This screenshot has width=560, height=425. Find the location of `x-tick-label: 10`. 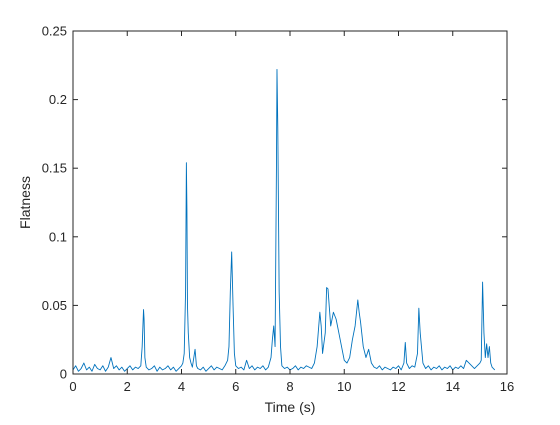

x-tick-label: 10 is located at coordinates (344, 386).